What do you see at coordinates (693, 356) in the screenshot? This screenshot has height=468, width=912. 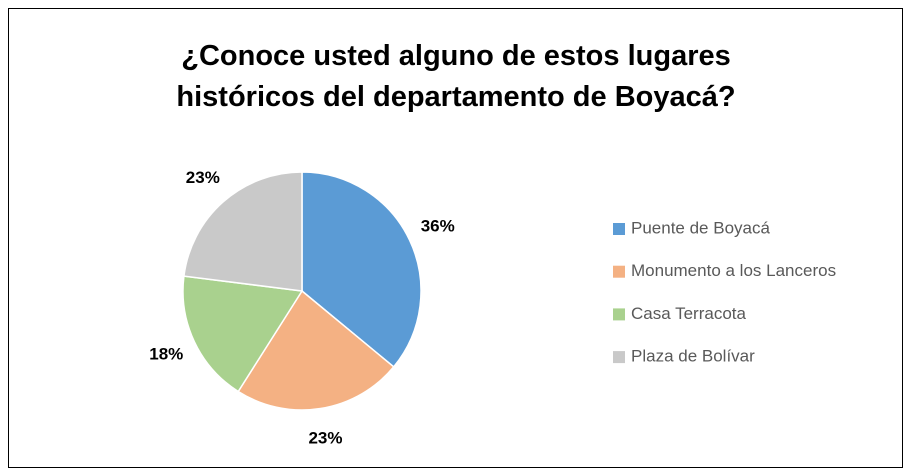 I see `legend-label: Plaza de Bolívar` at bounding box center [693, 356].